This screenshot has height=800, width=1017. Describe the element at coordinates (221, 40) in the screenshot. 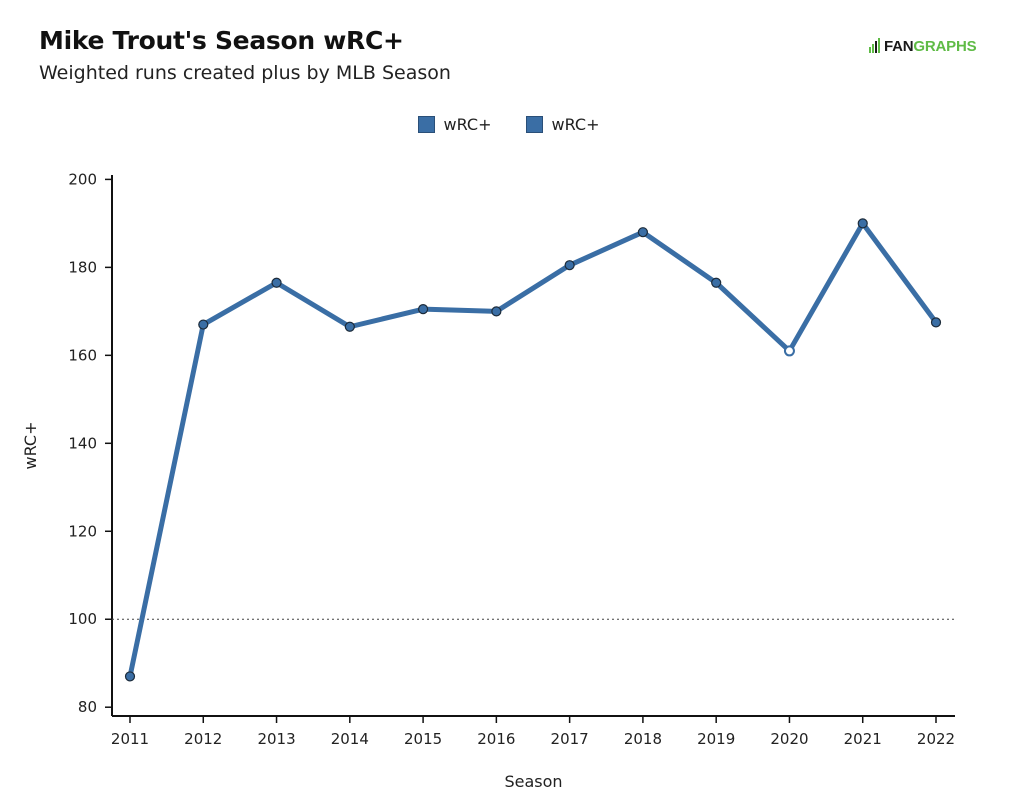

I see `chart-title: Mike Trout's Season wRC+` at that location.